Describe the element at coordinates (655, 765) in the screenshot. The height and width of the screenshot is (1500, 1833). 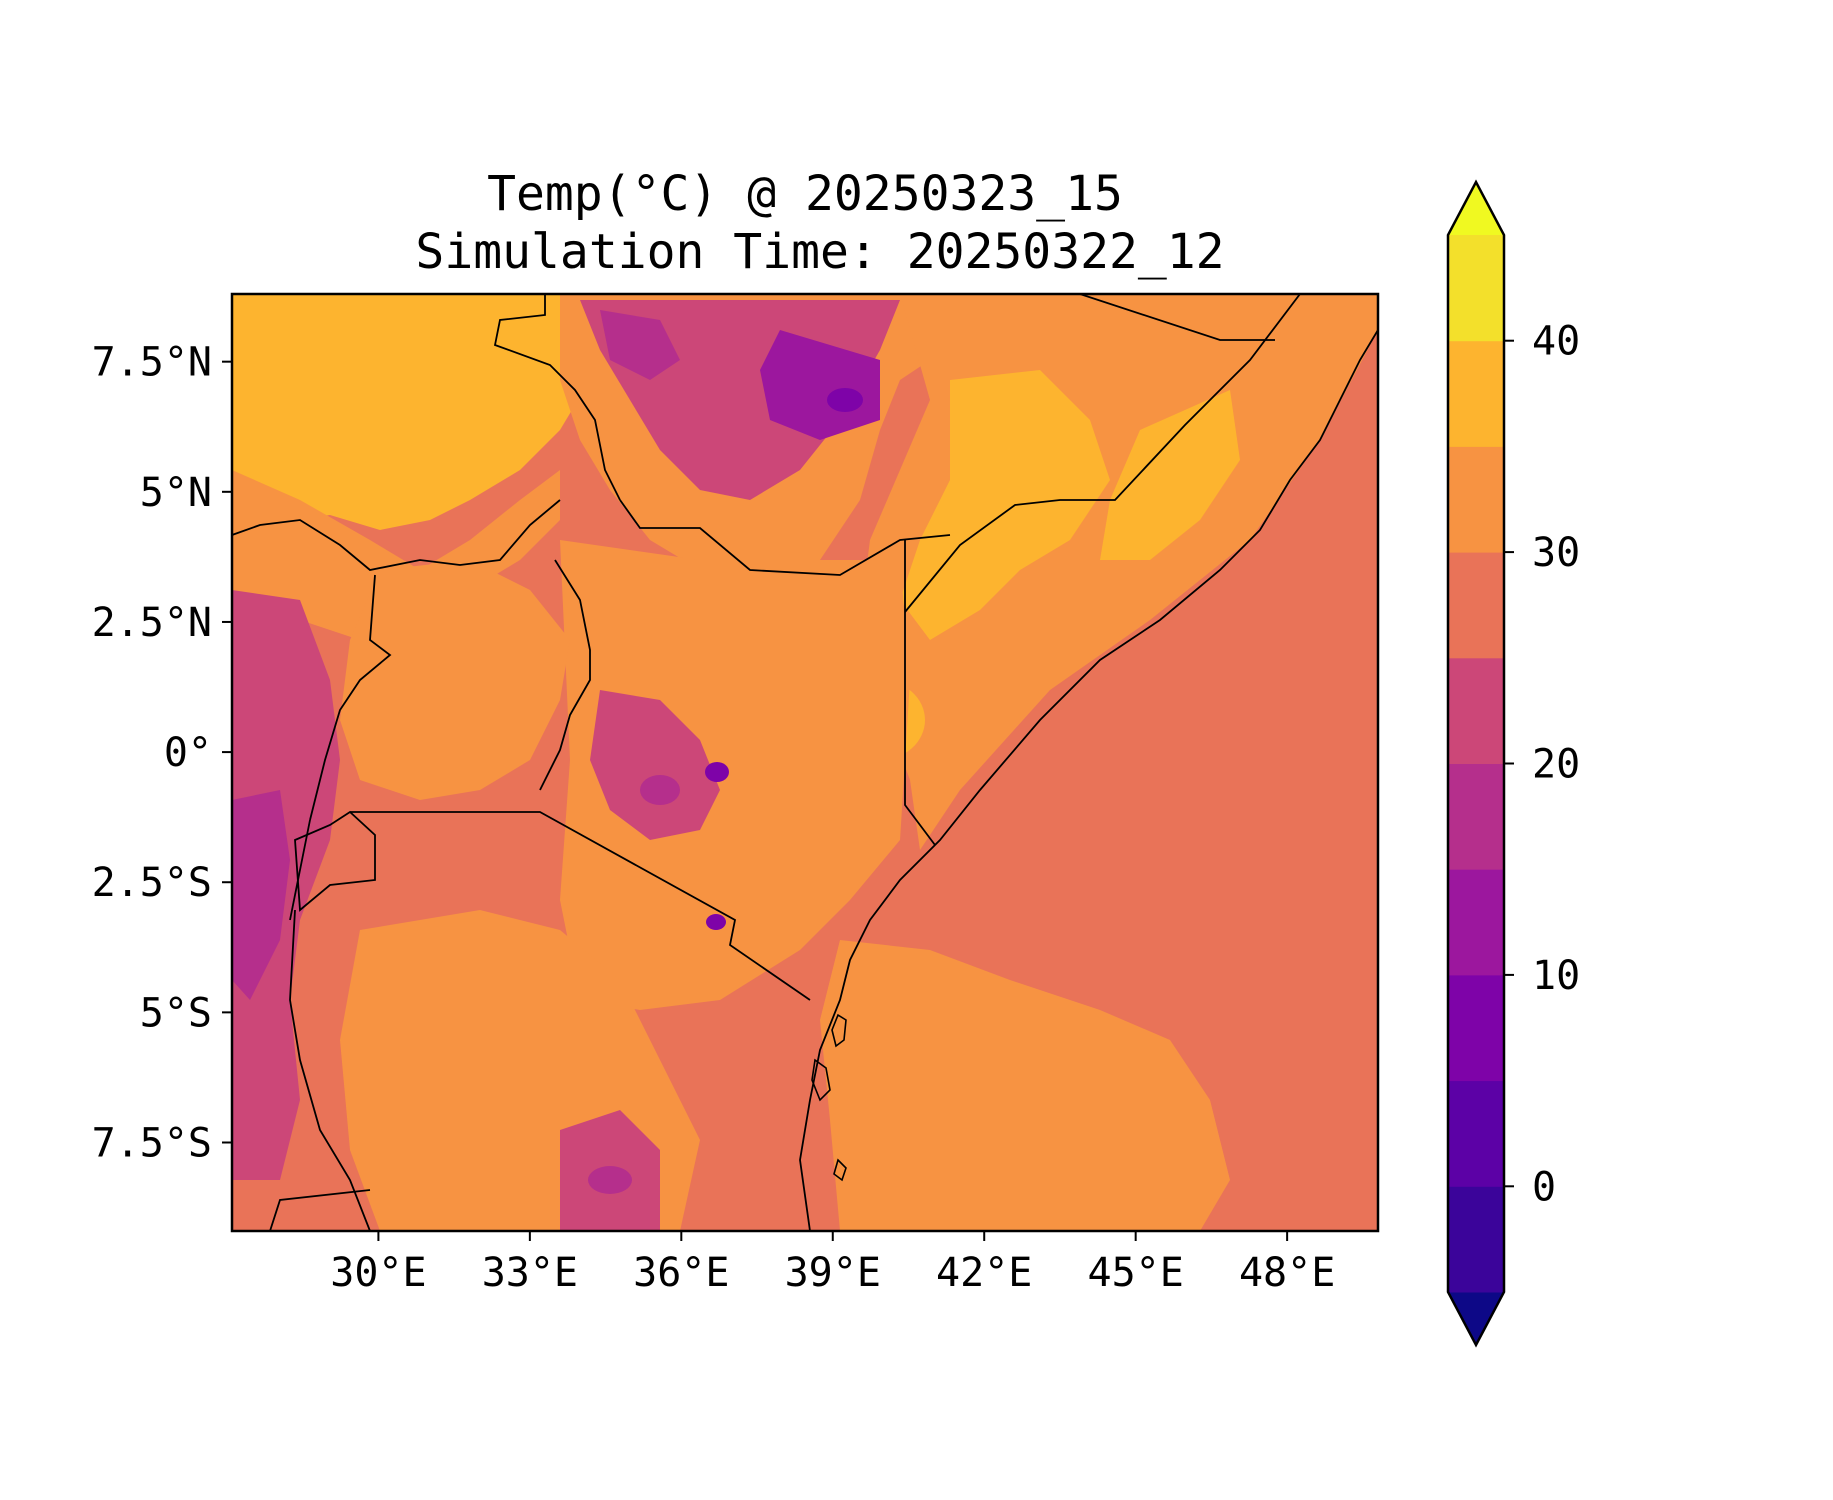
I see `region-kenya-highlands` at that location.